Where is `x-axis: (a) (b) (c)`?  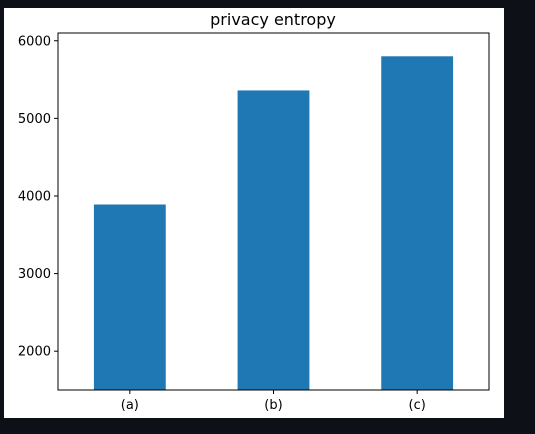
x-axis: (a) (b) (c) is located at coordinates (273, 401).